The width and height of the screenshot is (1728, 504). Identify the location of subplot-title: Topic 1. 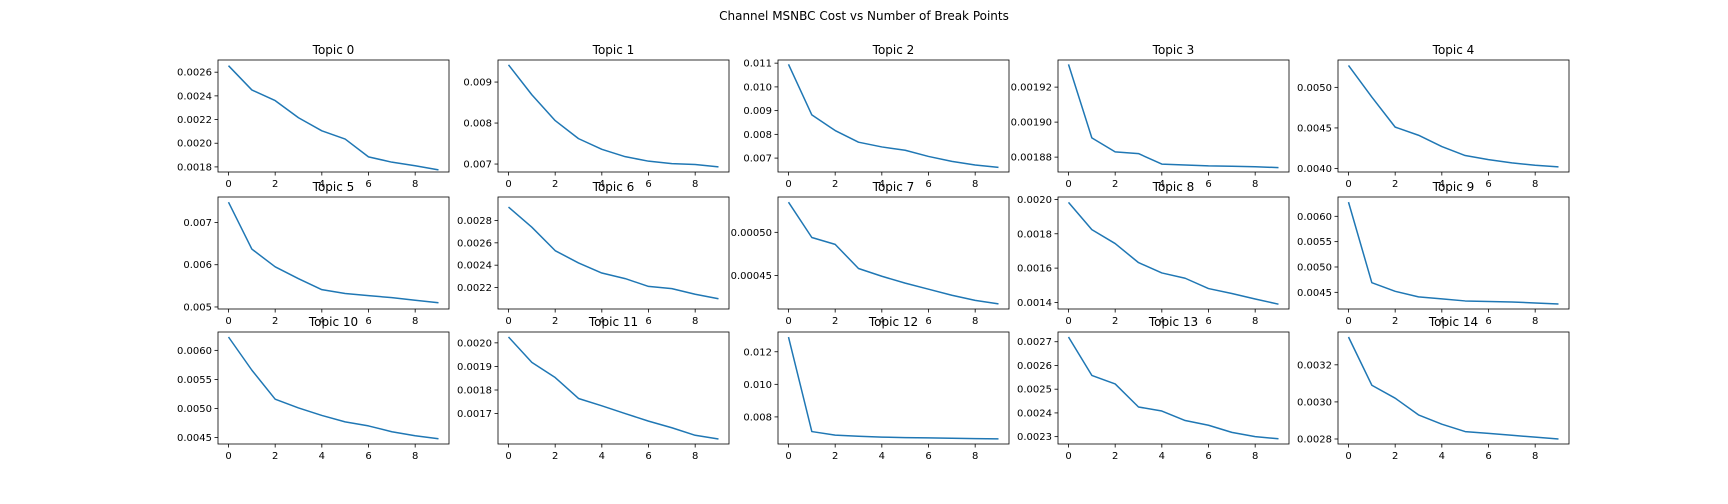
(613, 50).